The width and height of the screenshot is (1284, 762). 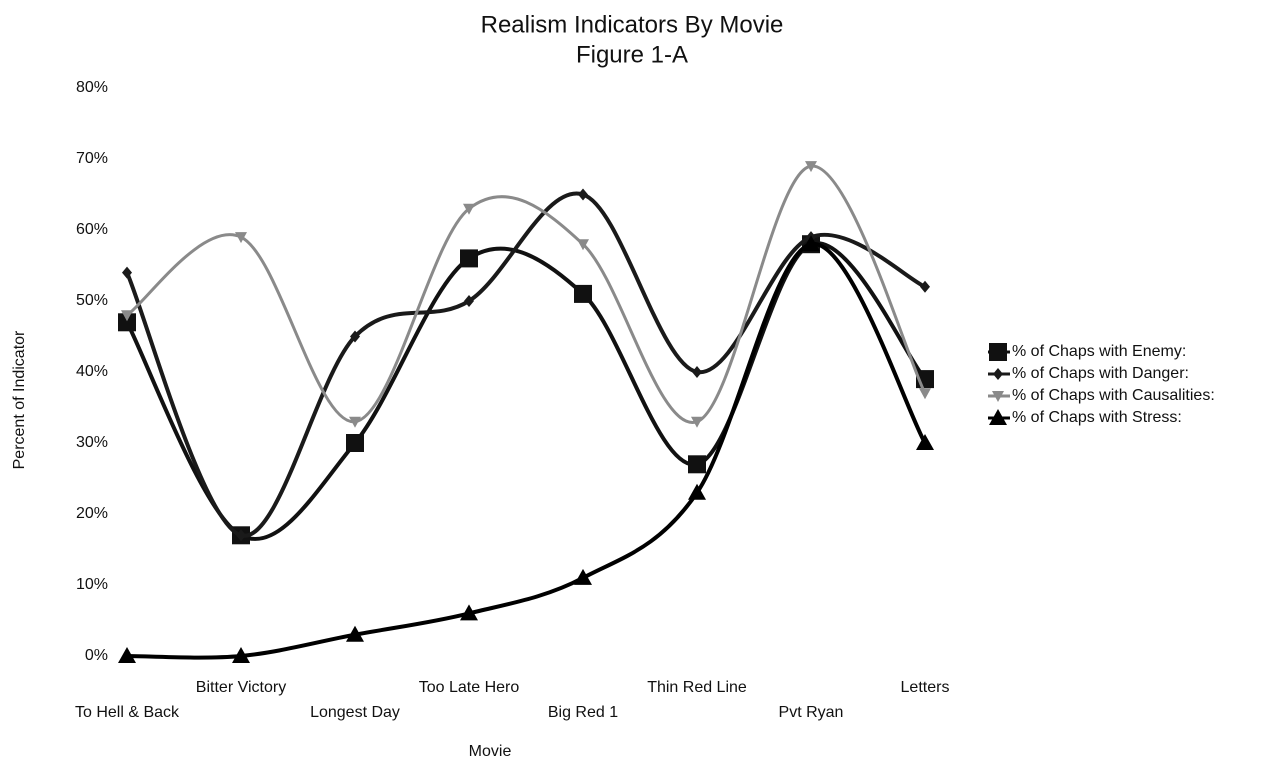 What do you see at coordinates (96, 655) in the screenshot?
I see `y-tick-label: 0%` at bounding box center [96, 655].